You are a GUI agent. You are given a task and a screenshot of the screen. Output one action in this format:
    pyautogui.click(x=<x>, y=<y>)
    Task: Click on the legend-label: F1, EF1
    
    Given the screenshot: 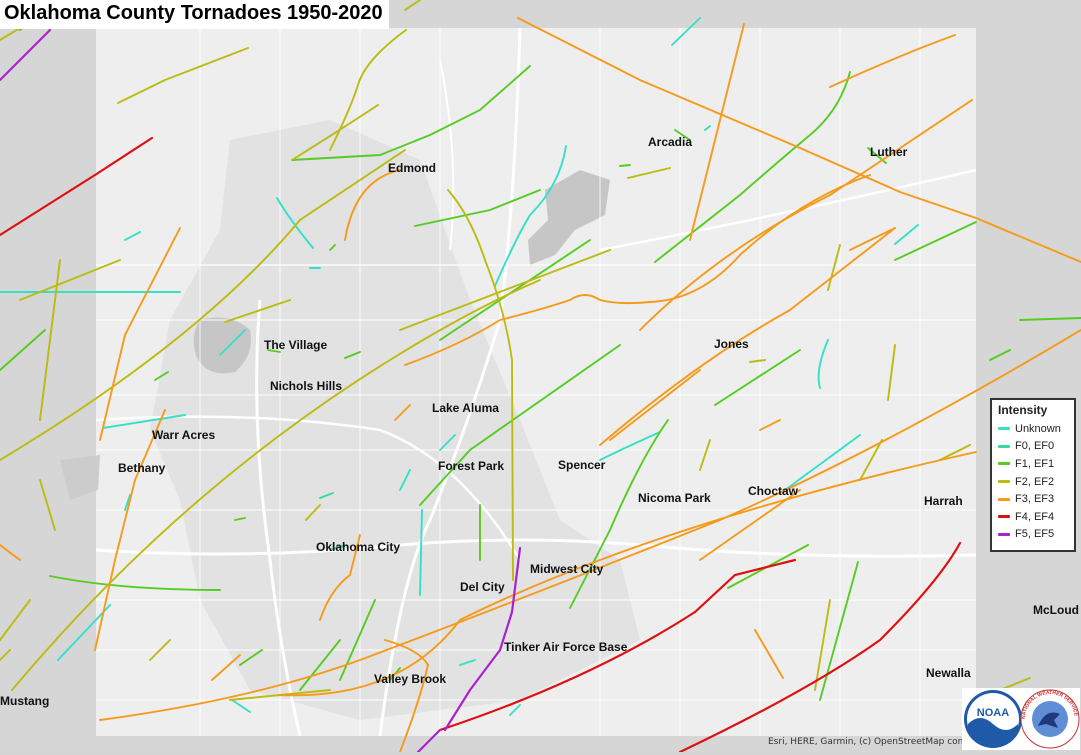 What is the action you would take?
    pyautogui.click(x=1035, y=463)
    